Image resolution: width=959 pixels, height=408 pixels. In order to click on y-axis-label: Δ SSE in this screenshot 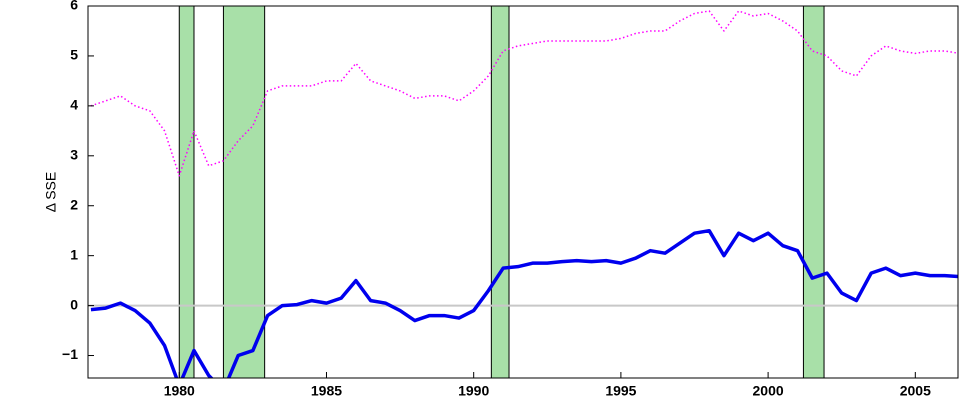, I will do `click(51, 192)`.